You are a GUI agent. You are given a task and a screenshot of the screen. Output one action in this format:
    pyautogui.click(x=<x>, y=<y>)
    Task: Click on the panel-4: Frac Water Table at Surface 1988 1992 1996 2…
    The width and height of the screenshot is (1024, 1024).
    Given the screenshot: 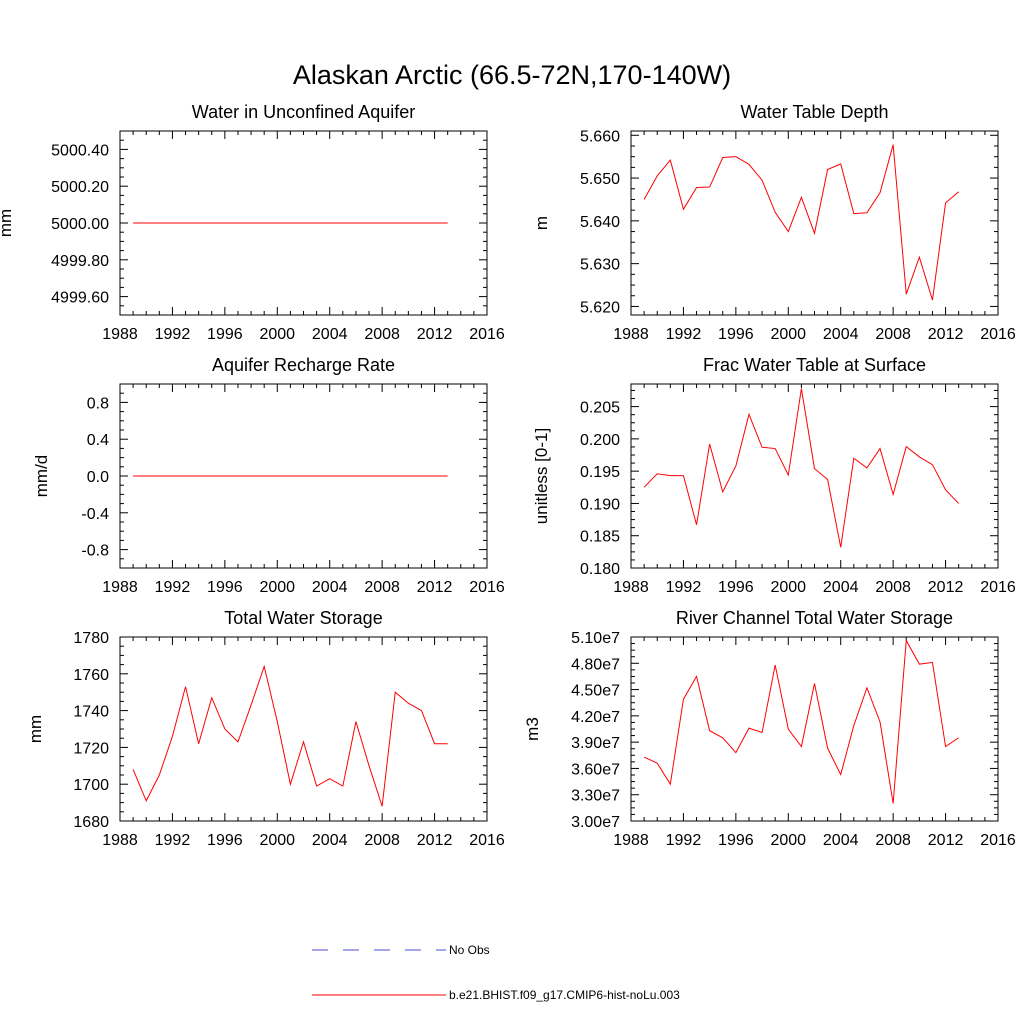 What is the action you would take?
    pyautogui.click(x=774, y=475)
    